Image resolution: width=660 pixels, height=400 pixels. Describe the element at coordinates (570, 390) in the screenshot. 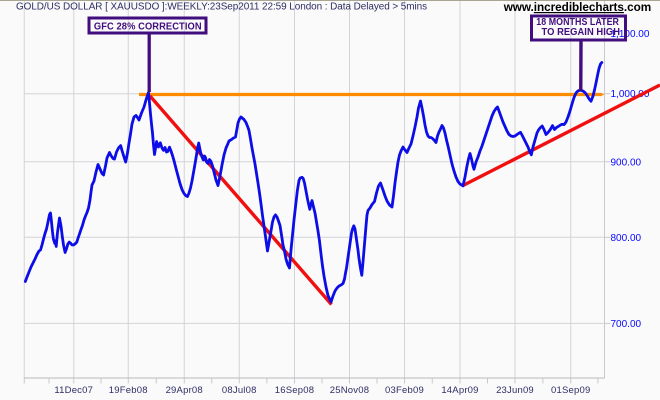

I see `svg-text: 01Sep09` at that location.